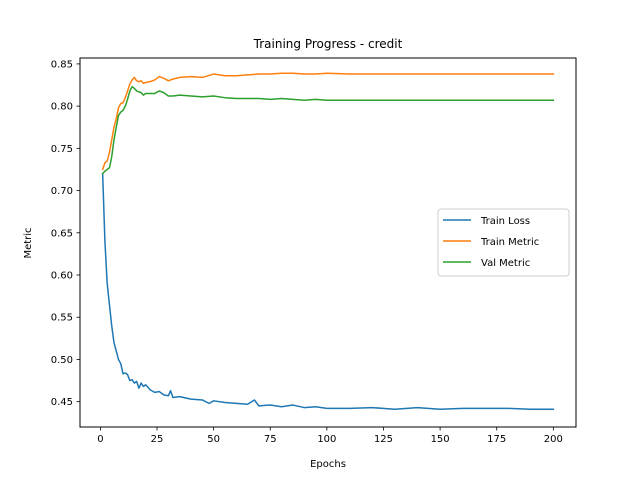  What do you see at coordinates (383, 439) in the screenshot?
I see `x-tick-label: 125` at bounding box center [383, 439].